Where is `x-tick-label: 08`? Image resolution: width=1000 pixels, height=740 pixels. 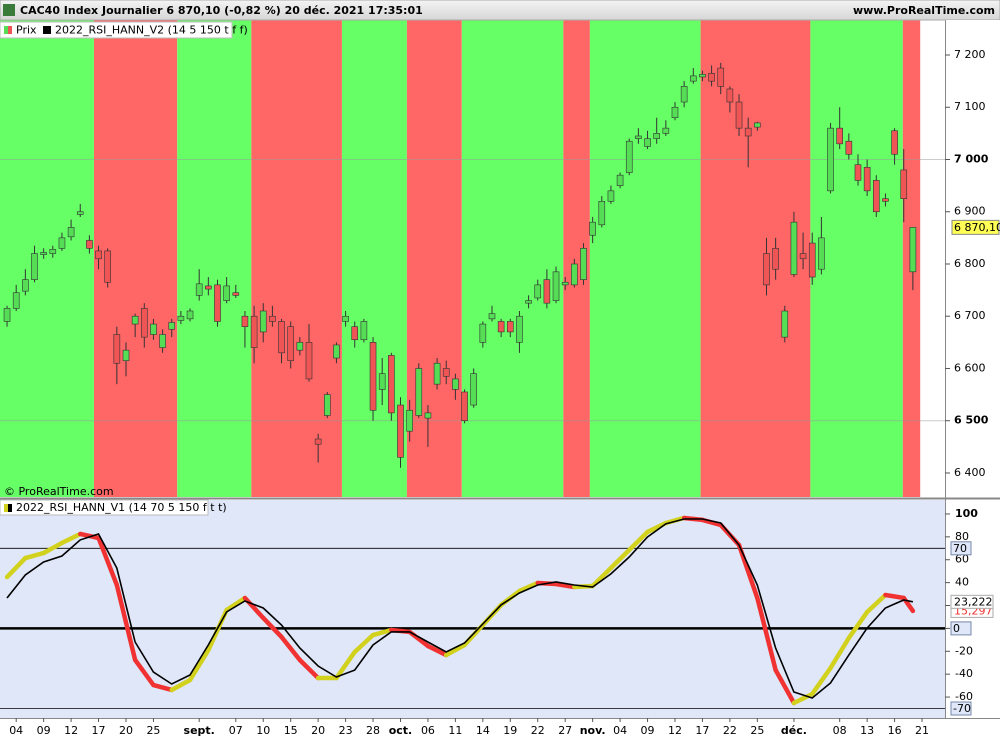
x-tick-label: 08 is located at coordinates (840, 730).